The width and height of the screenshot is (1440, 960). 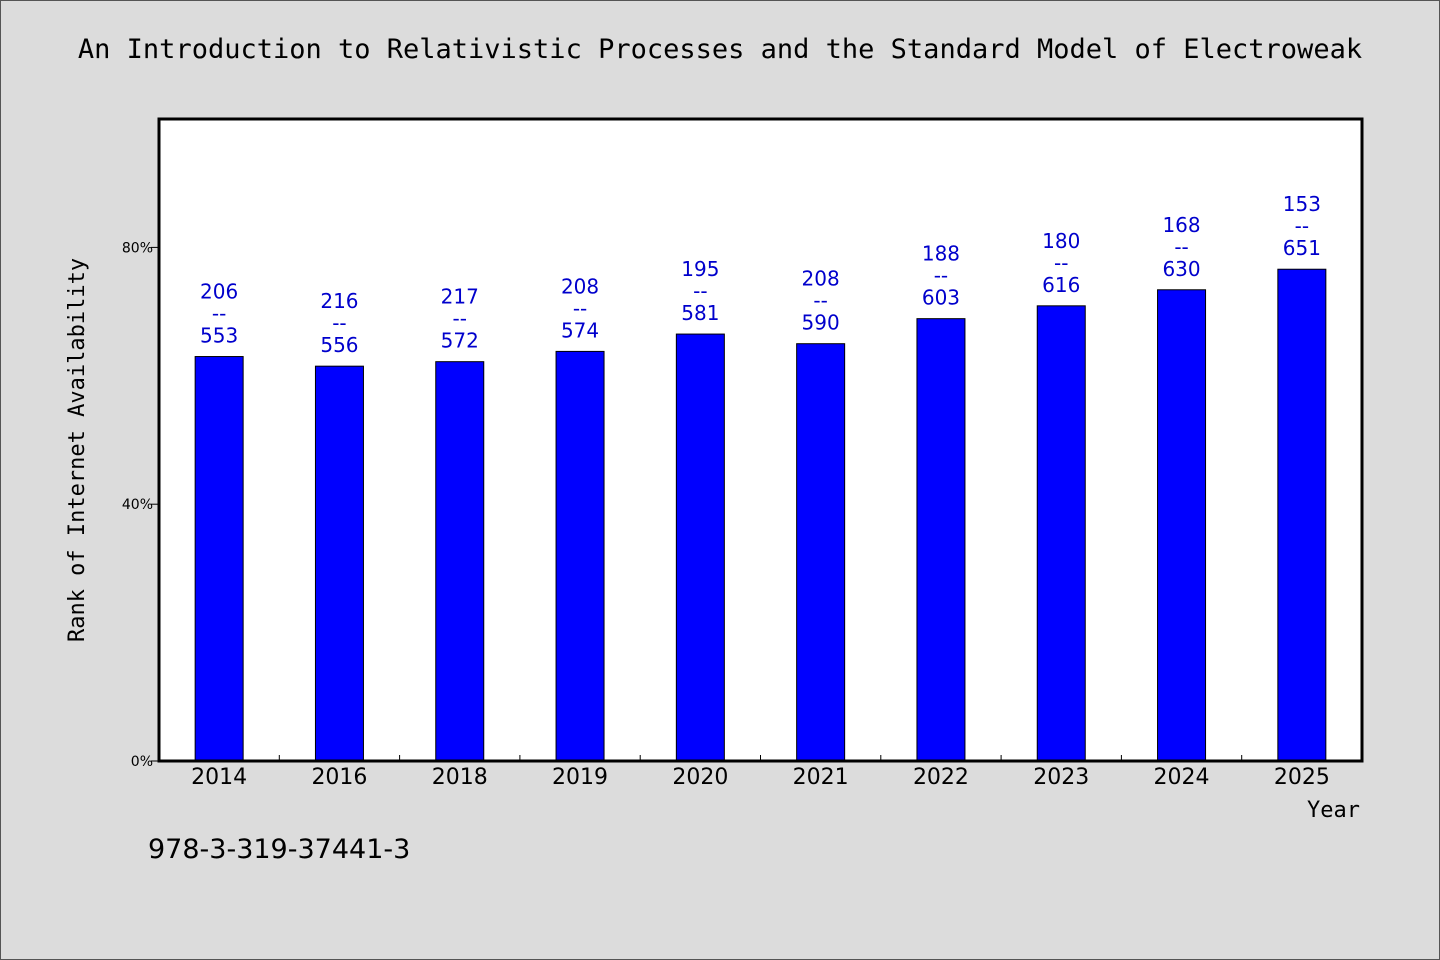 What do you see at coordinates (279, 849) in the screenshot?
I see `isbn-text: 978-3-319-37441-3` at bounding box center [279, 849].